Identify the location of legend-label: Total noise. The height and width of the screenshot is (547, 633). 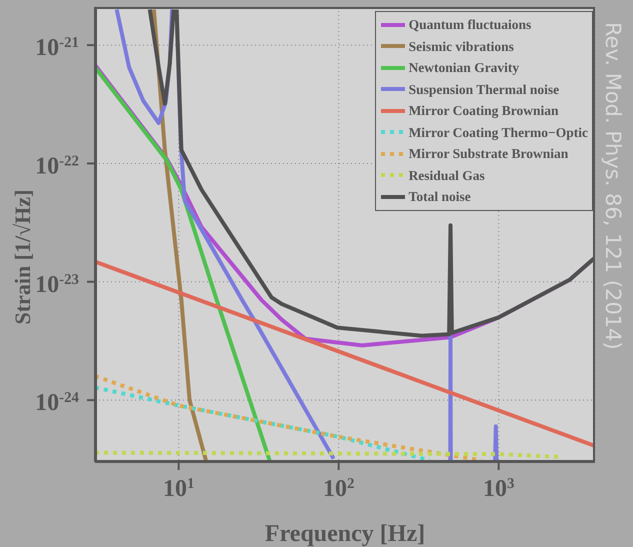
(439, 197).